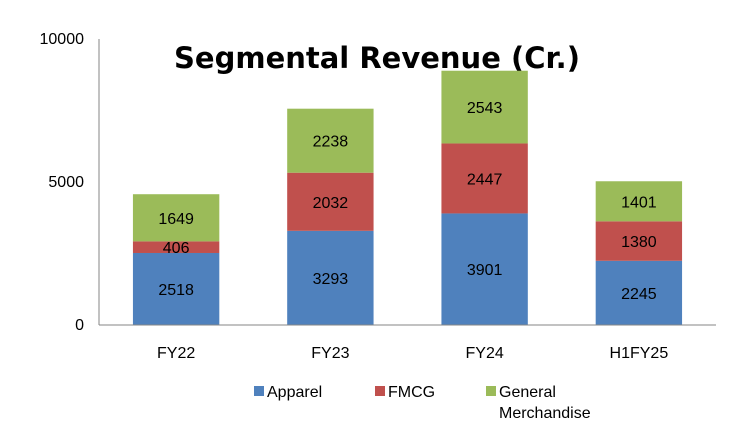  What do you see at coordinates (527, 392) in the screenshot?
I see `legend-label: General` at bounding box center [527, 392].